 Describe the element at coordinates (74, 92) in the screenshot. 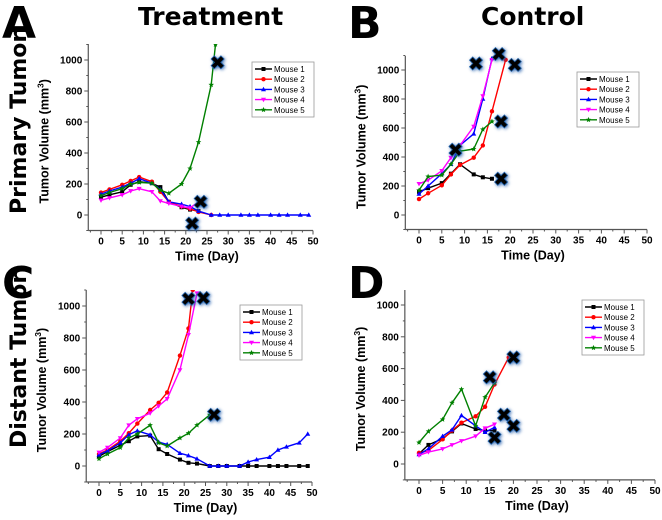

I see `y-tick-label: 800` at that location.